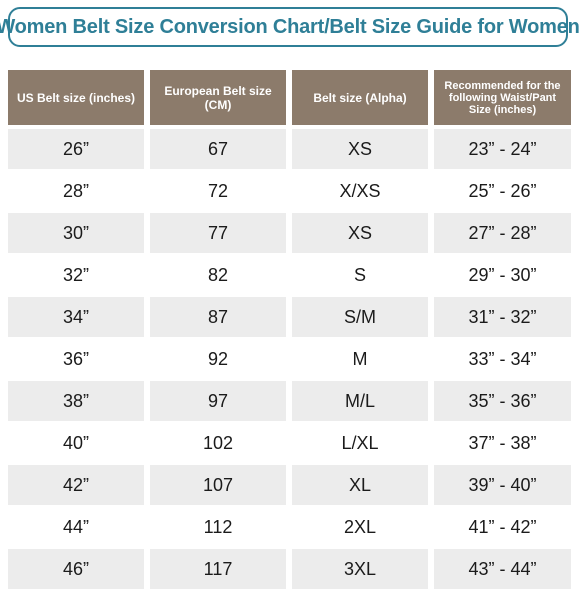 This screenshot has width=580, height=589. Describe the element at coordinates (360, 401) in the screenshot. I see `alpha-size-cell: M/L` at that location.